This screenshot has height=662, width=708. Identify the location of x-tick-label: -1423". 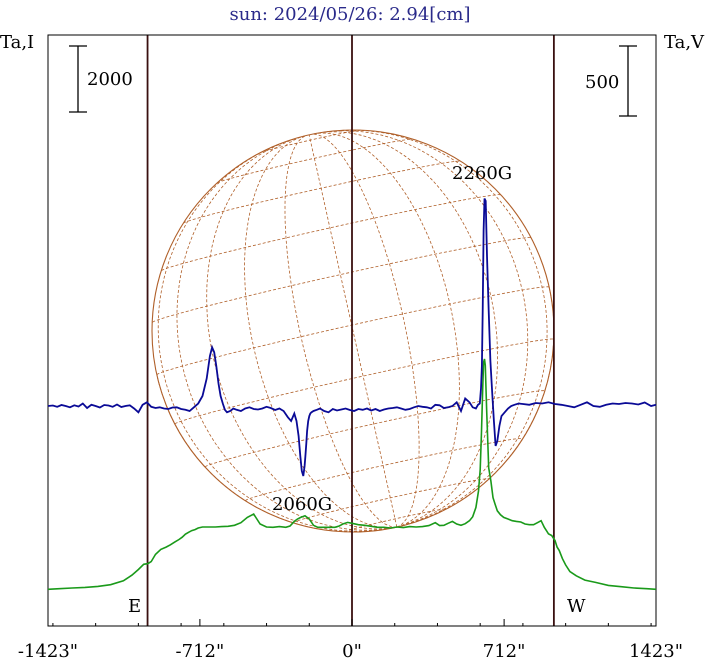
(48, 651).